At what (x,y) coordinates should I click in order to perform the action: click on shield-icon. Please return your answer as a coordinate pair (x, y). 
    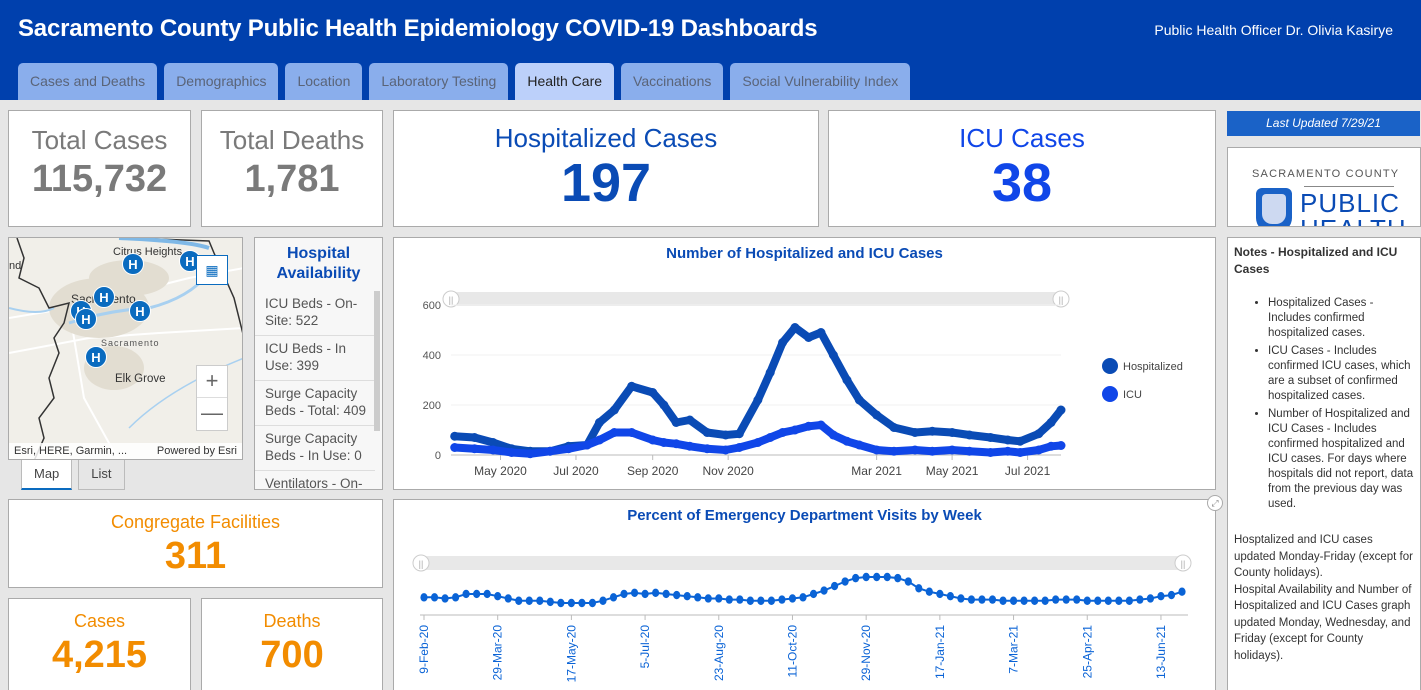
    Looking at the image, I should click on (1274, 207).